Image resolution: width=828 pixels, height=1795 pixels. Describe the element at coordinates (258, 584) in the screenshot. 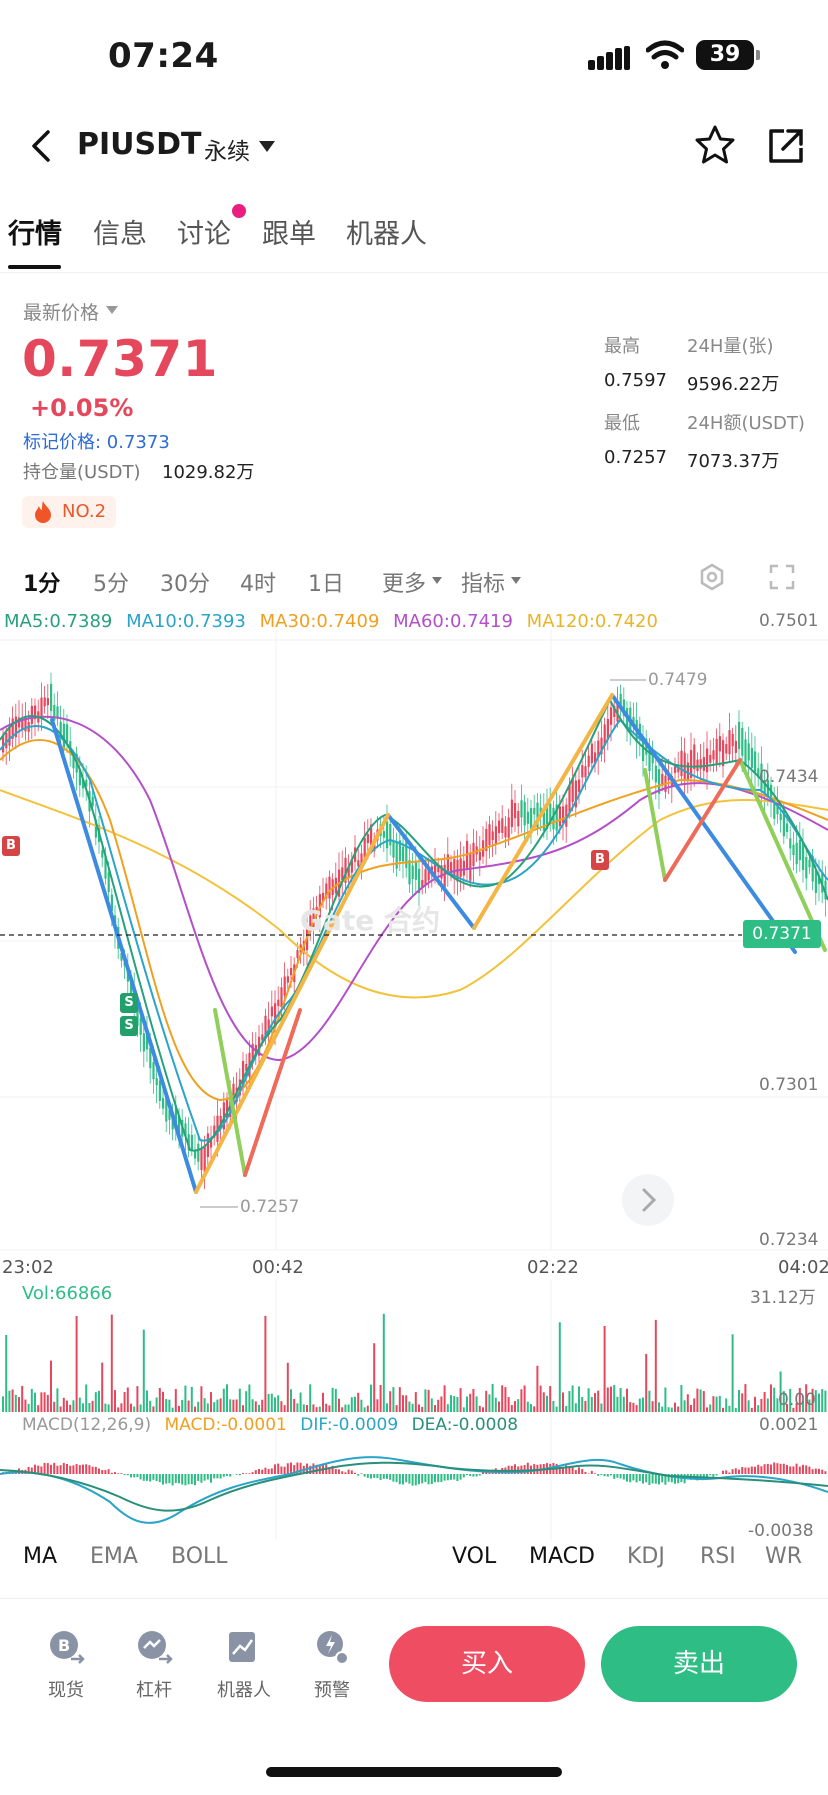

I see `timeframe-4h: 4时` at that location.